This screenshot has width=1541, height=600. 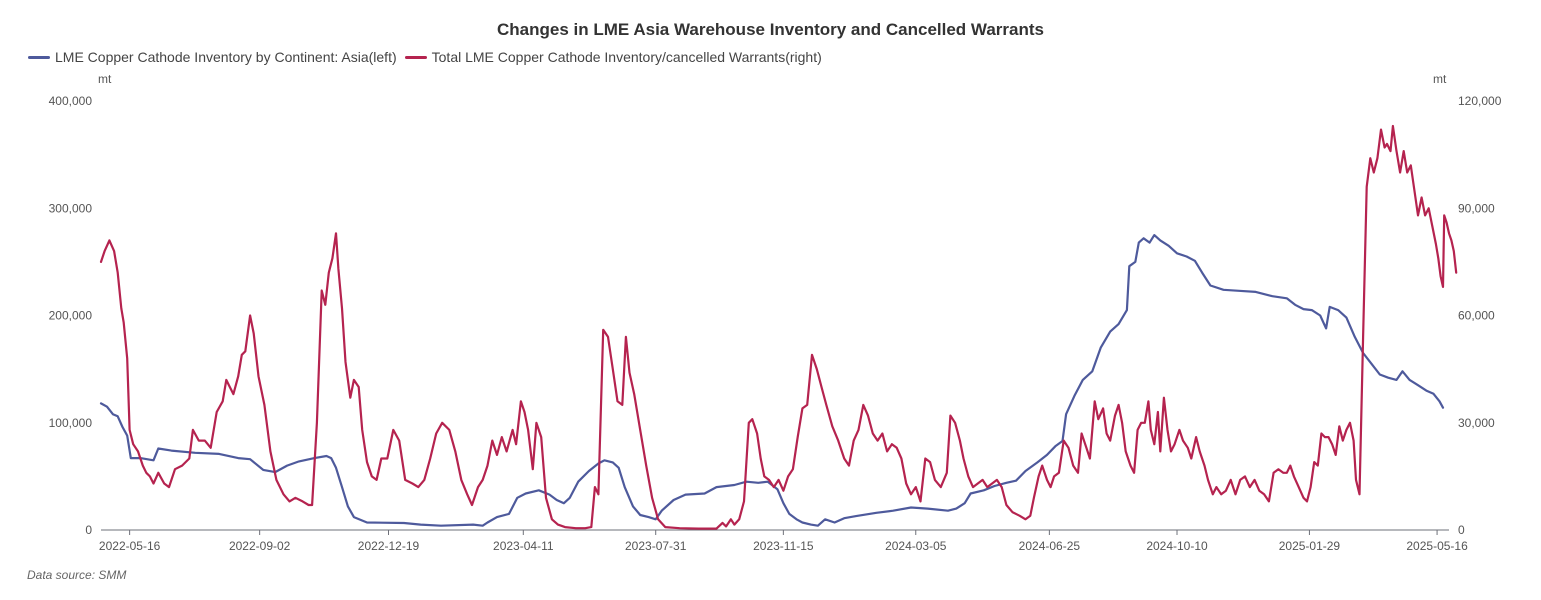 I want to click on data-source-note: Data source: SMM, so click(x=77, y=575).